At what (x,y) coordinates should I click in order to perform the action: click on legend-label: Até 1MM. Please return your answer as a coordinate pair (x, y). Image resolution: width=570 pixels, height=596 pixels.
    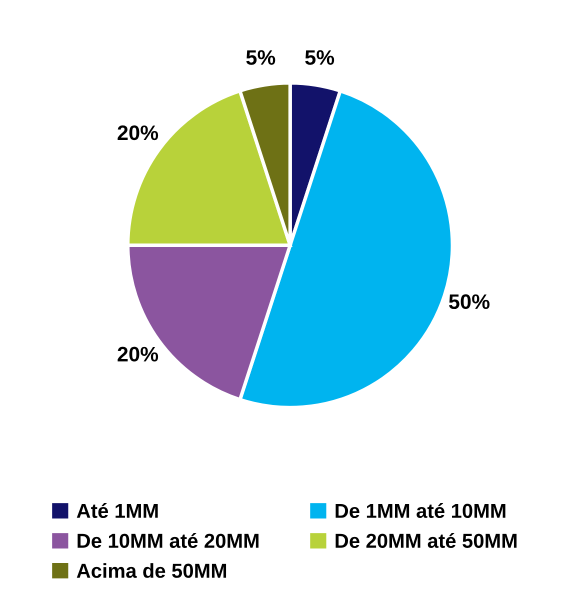
    Looking at the image, I should click on (117, 510).